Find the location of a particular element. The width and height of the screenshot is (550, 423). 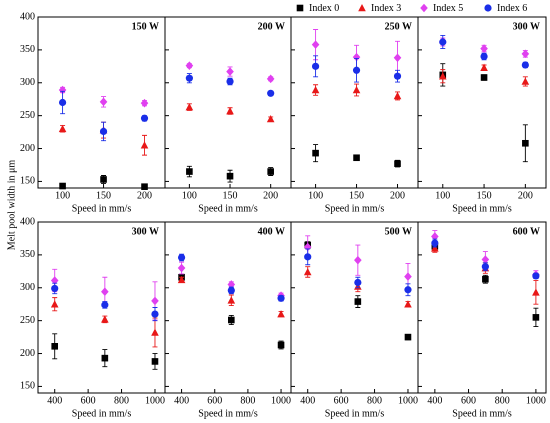

legend-label: Index 5 is located at coordinates (448, 8).